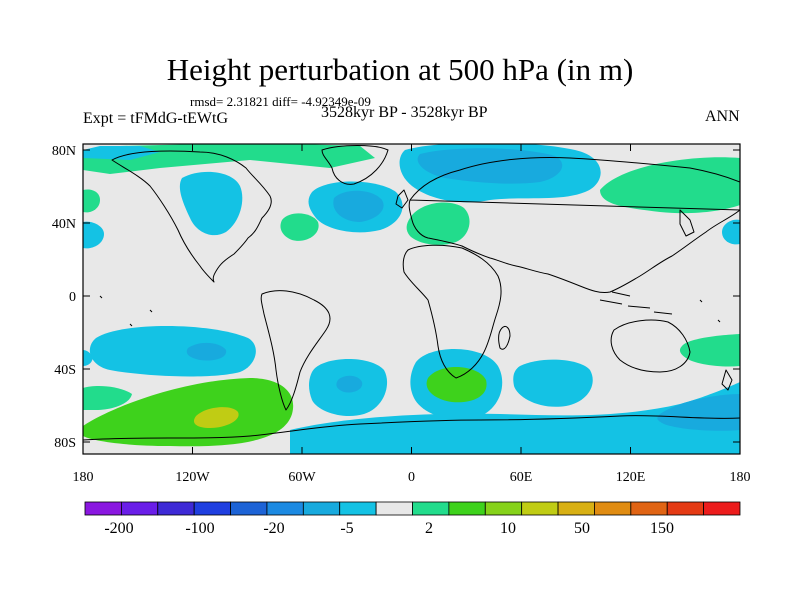  I want to click on coast-new-zealand, so click(727, 380).